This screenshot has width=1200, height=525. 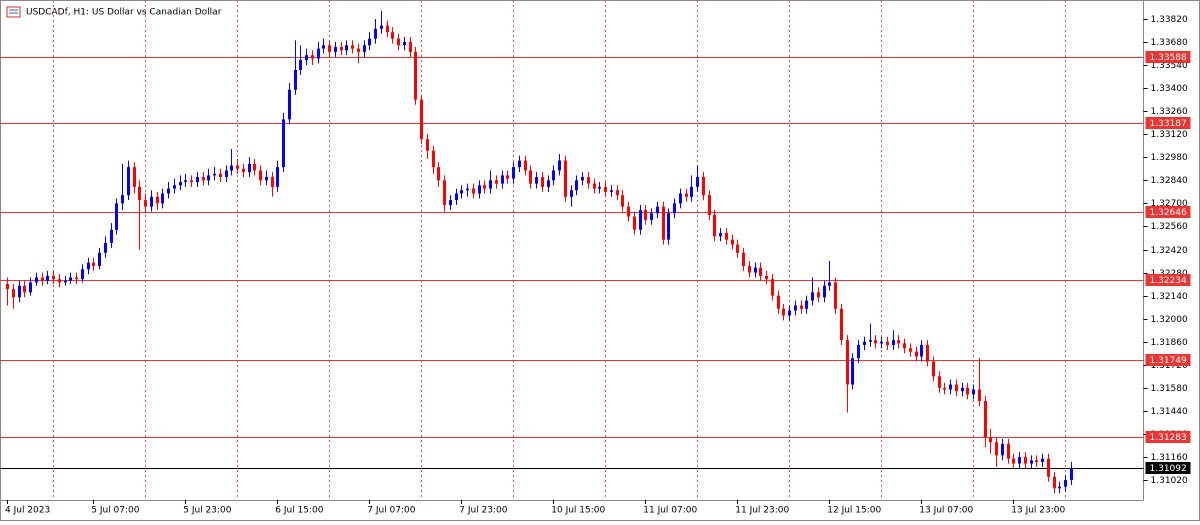 I want to click on y-tick-label: 1.32840, so click(x=1169, y=181).